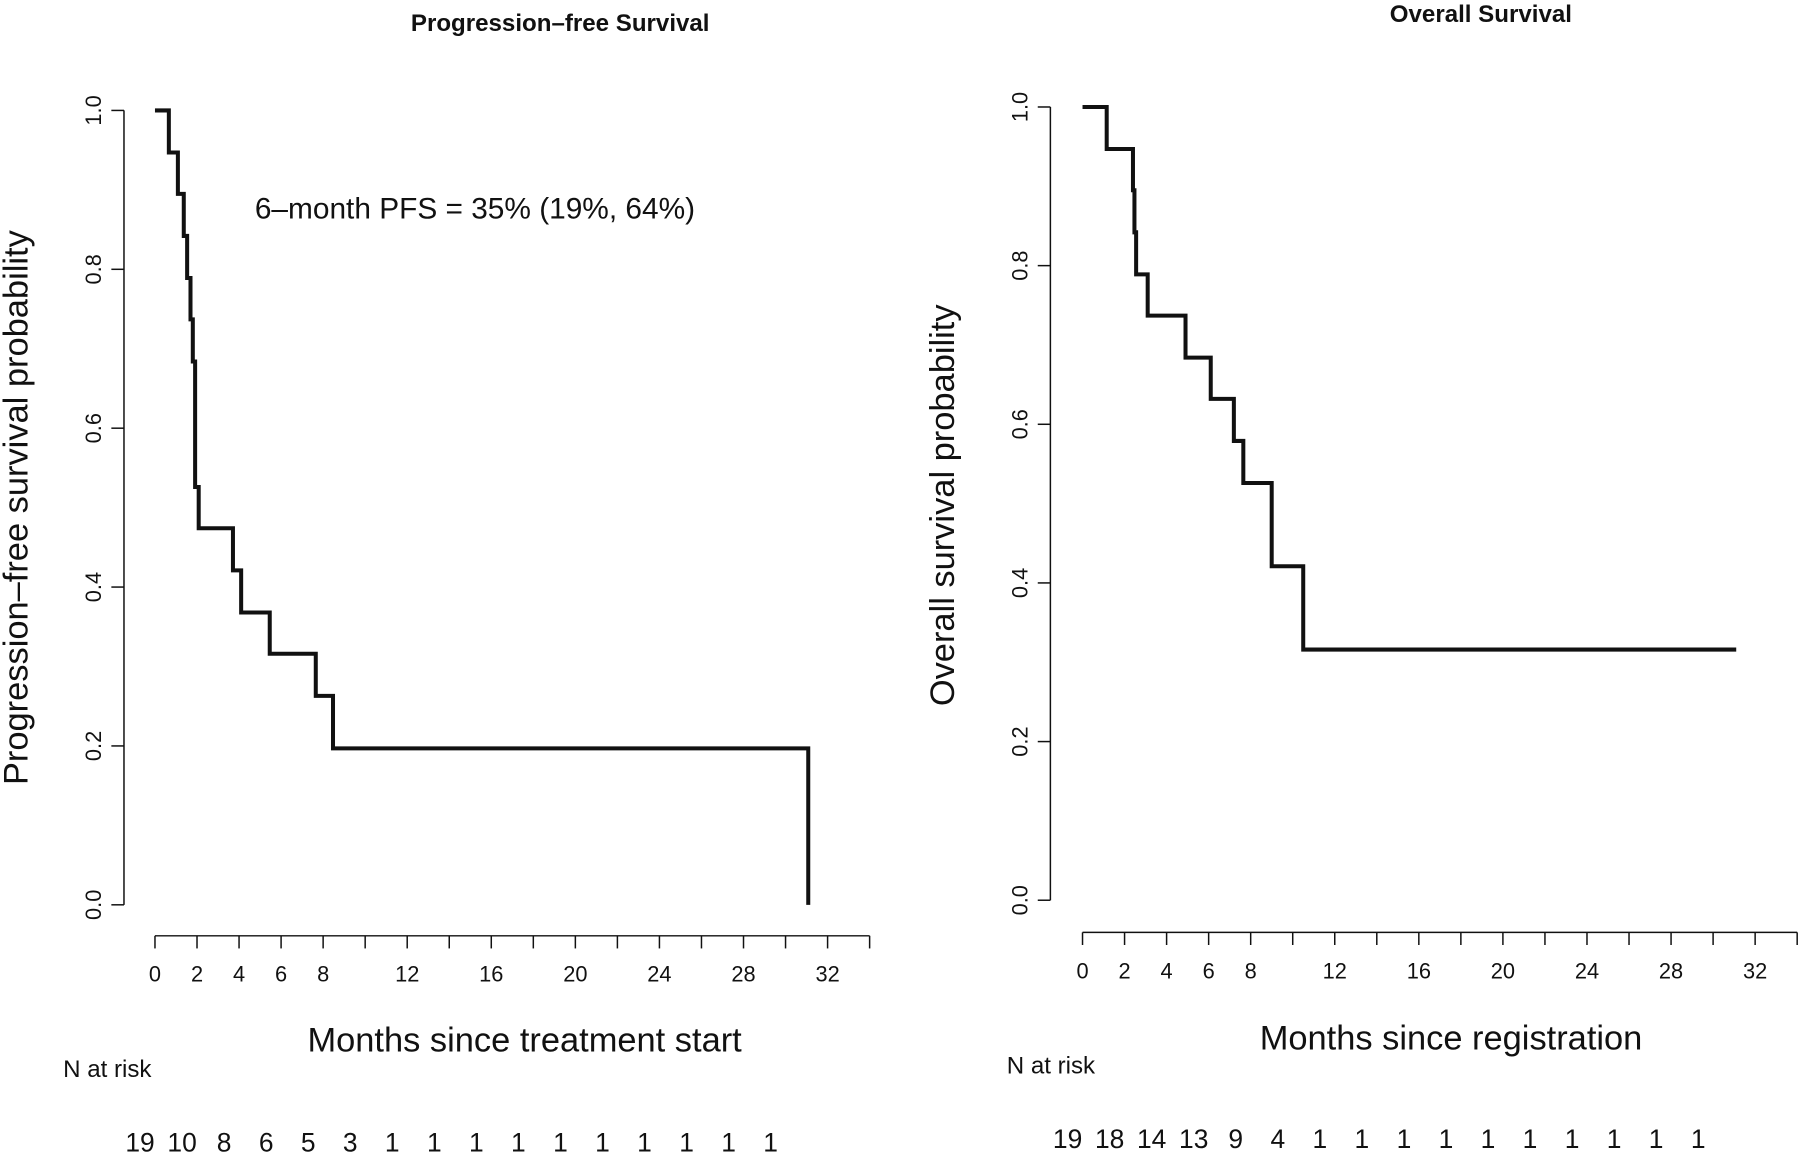 This screenshot has width=1800, height=1153. What do you see at coordinates (1051, 1066) in the screenshot?
I see `os-risk-label: N at risk` at bounding box center [1051, 1066].